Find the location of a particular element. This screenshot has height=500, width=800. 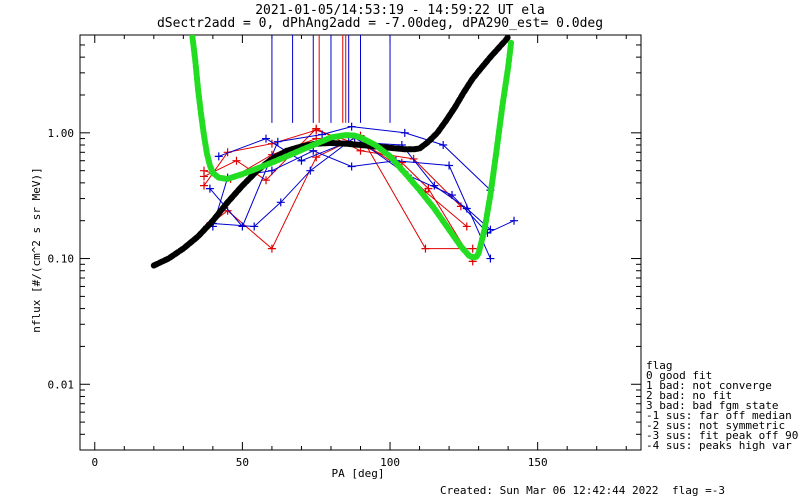

legend-title: flag is located at coordinates (659, 365).